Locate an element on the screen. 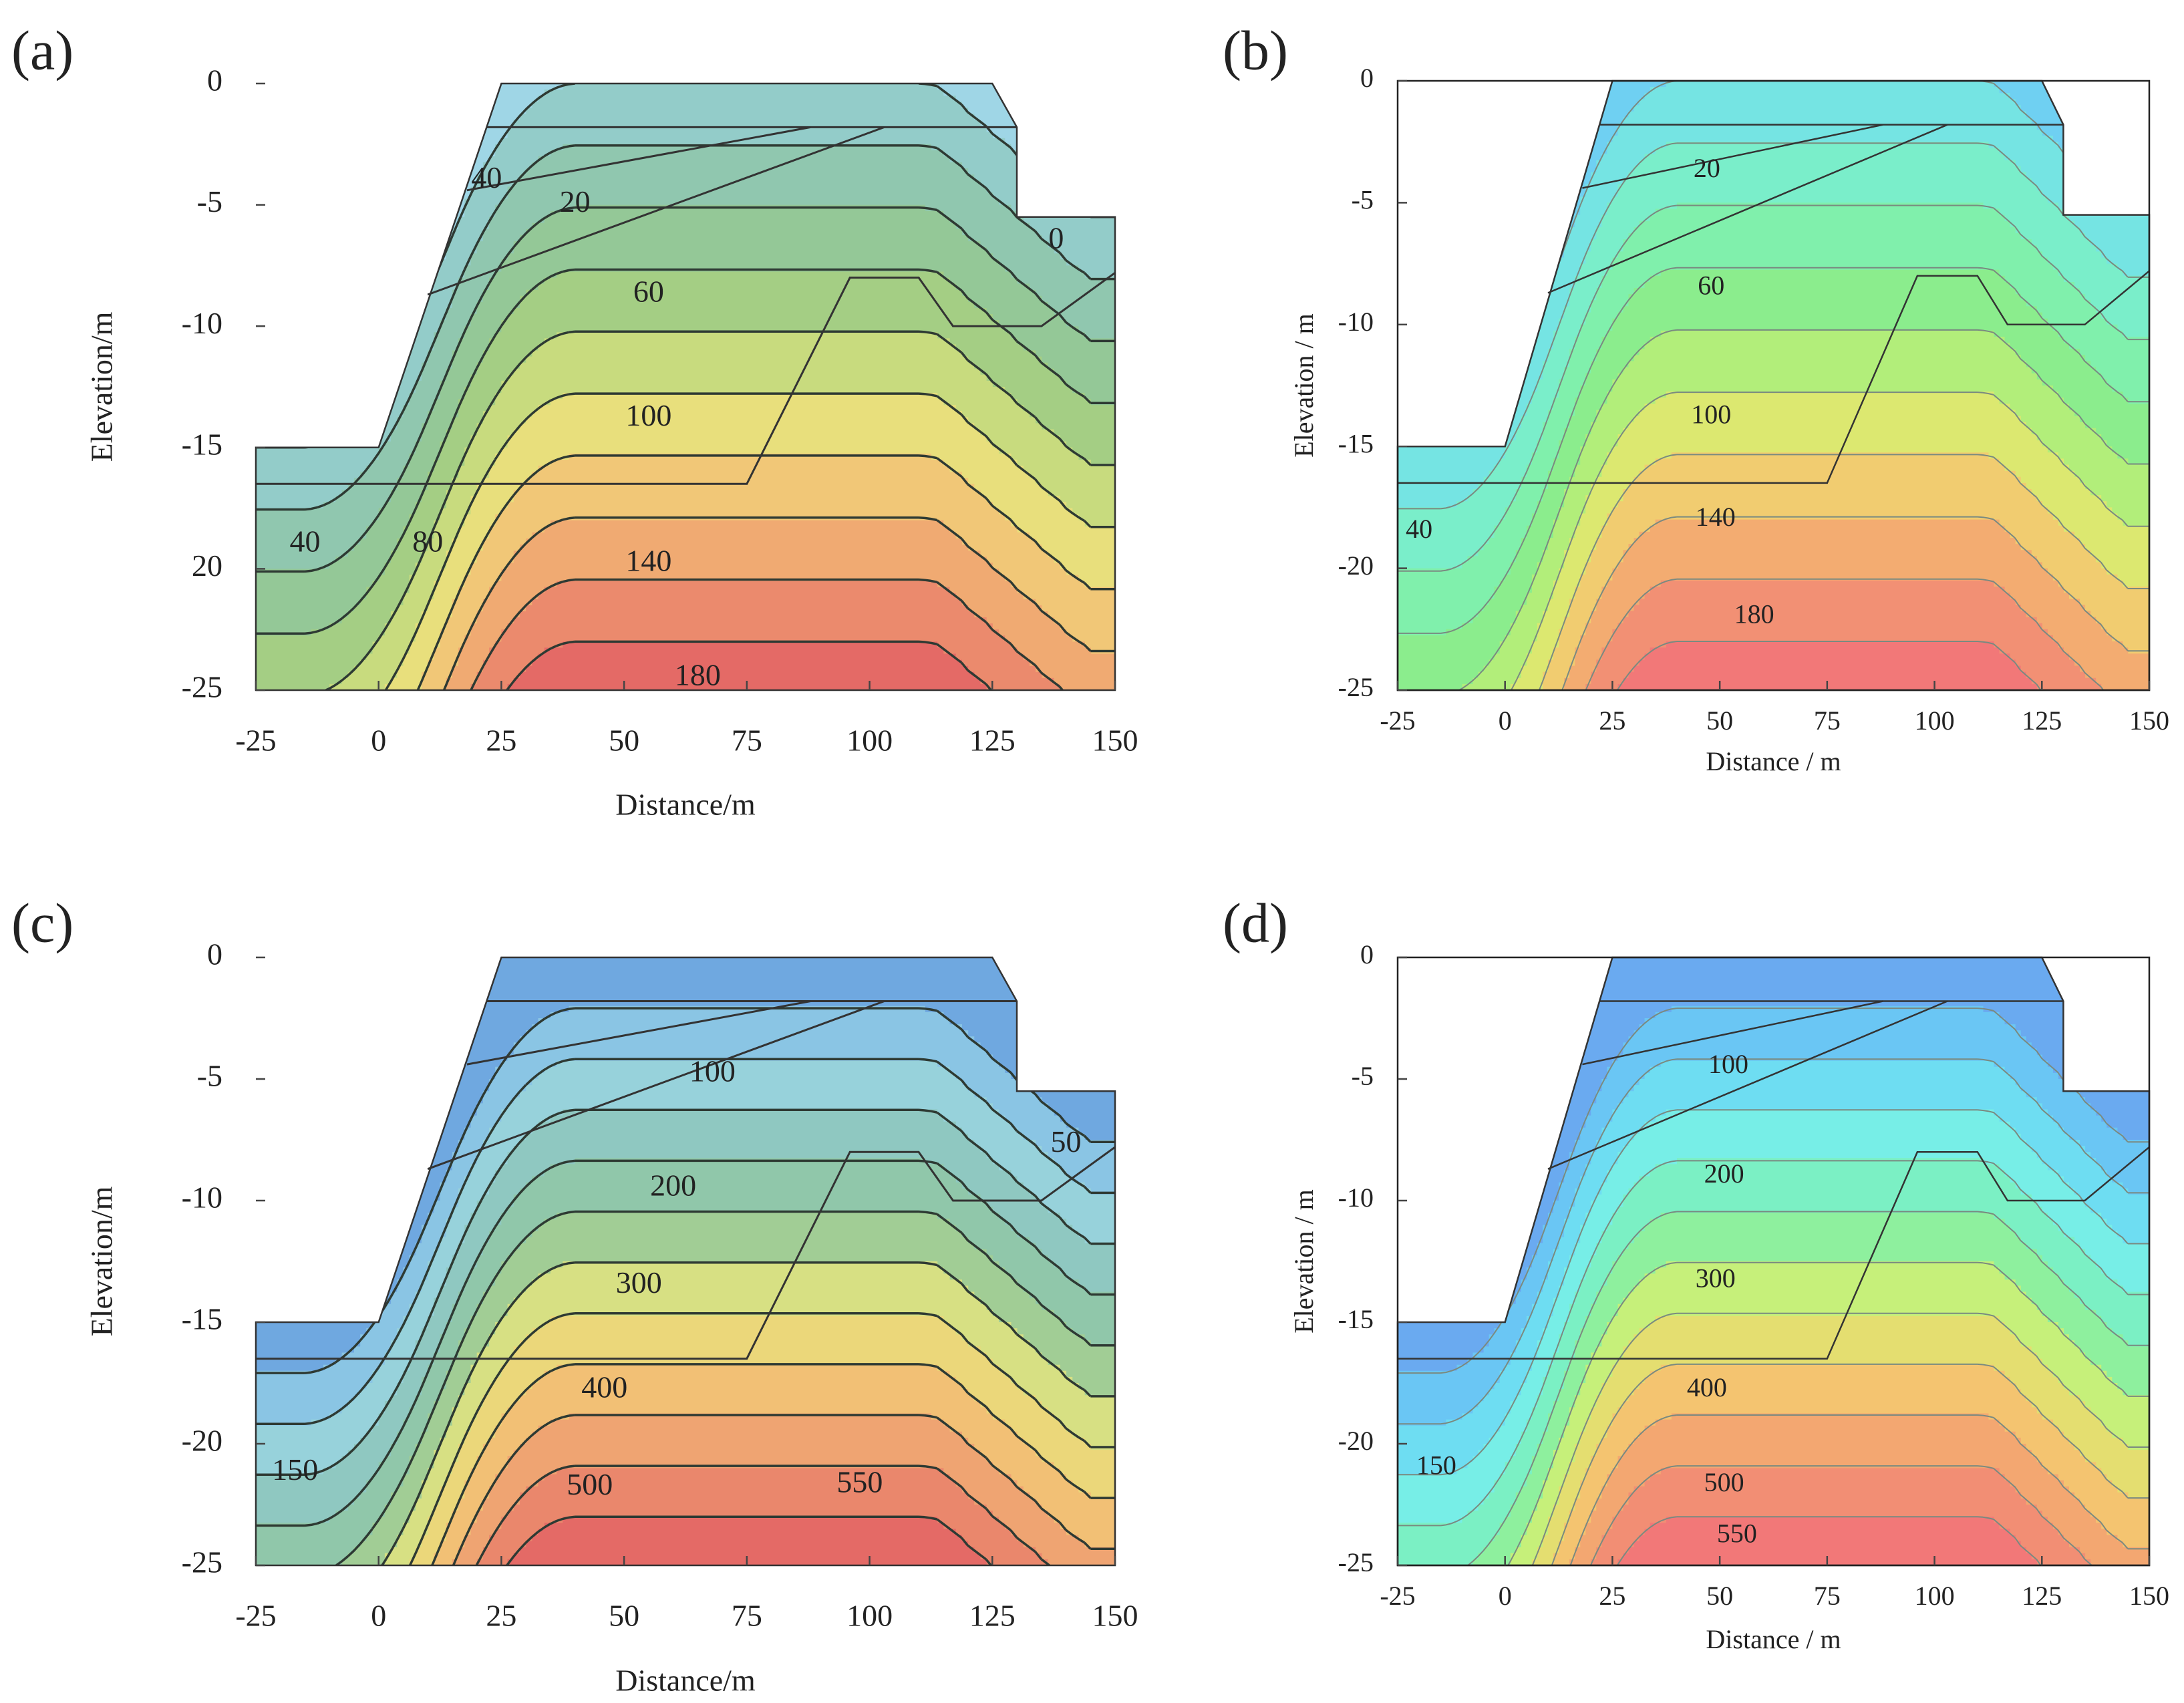 This screenshot has height=1703, width=2184. panel-label: (a) is located at coordinates (42, 51).